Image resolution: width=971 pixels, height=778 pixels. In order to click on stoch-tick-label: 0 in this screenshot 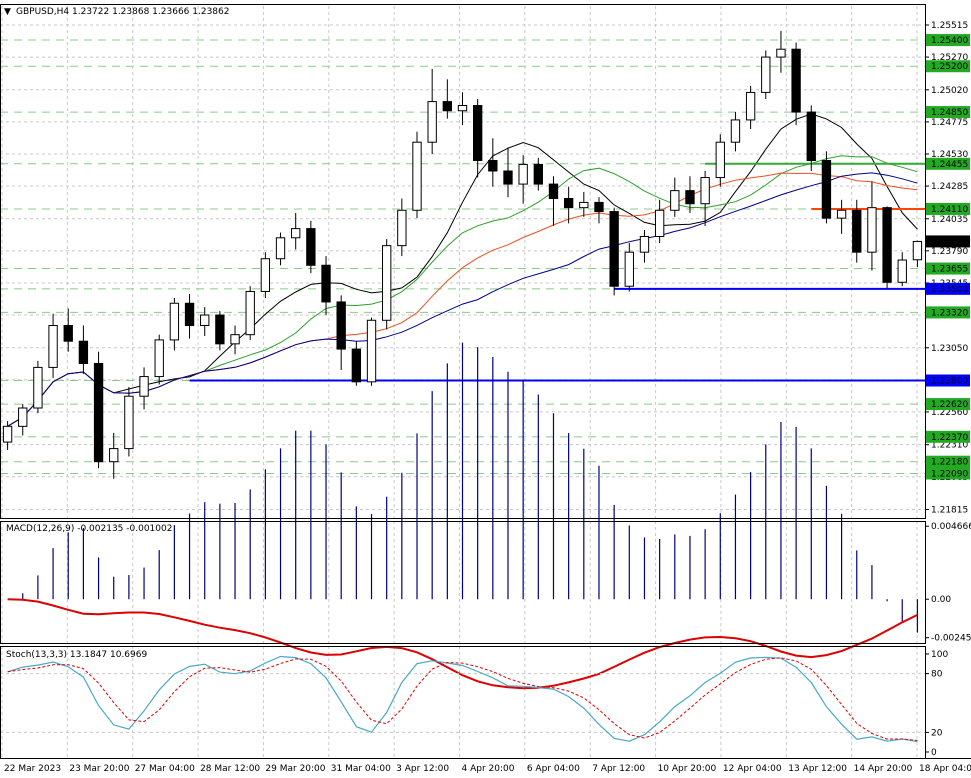, I will do `click(934, 753)`.